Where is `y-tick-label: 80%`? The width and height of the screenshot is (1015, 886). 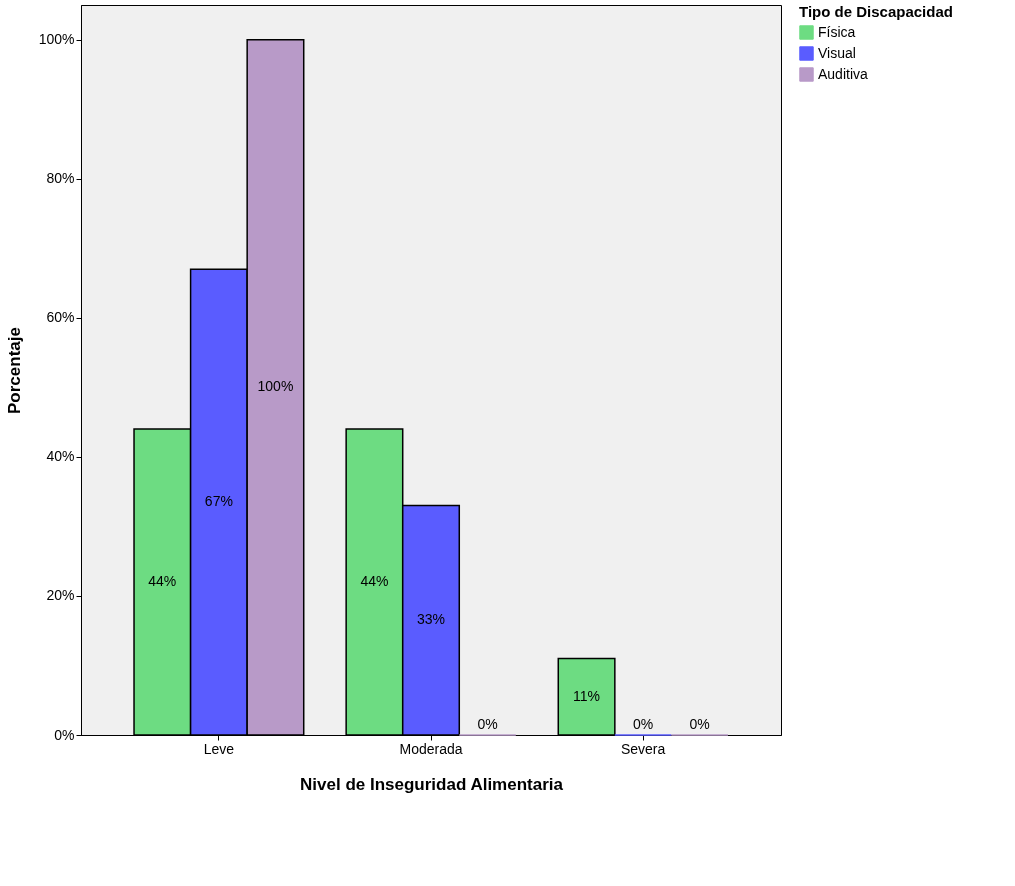
y-tick-label: 80% is located at coordinates (60, 178).